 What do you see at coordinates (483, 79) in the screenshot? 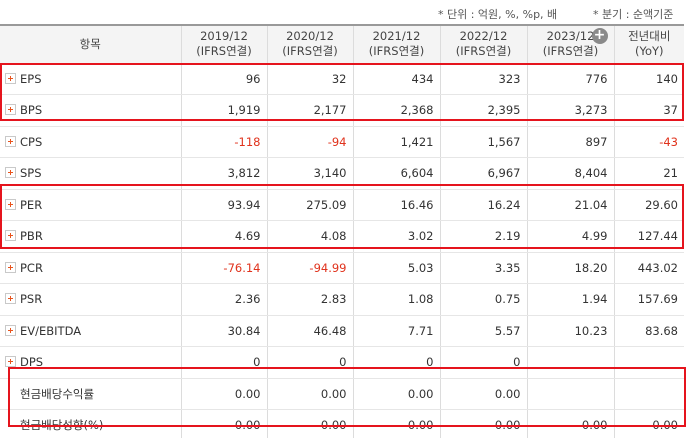
I see `value-cell: 323` at bounding box center [483, 79].